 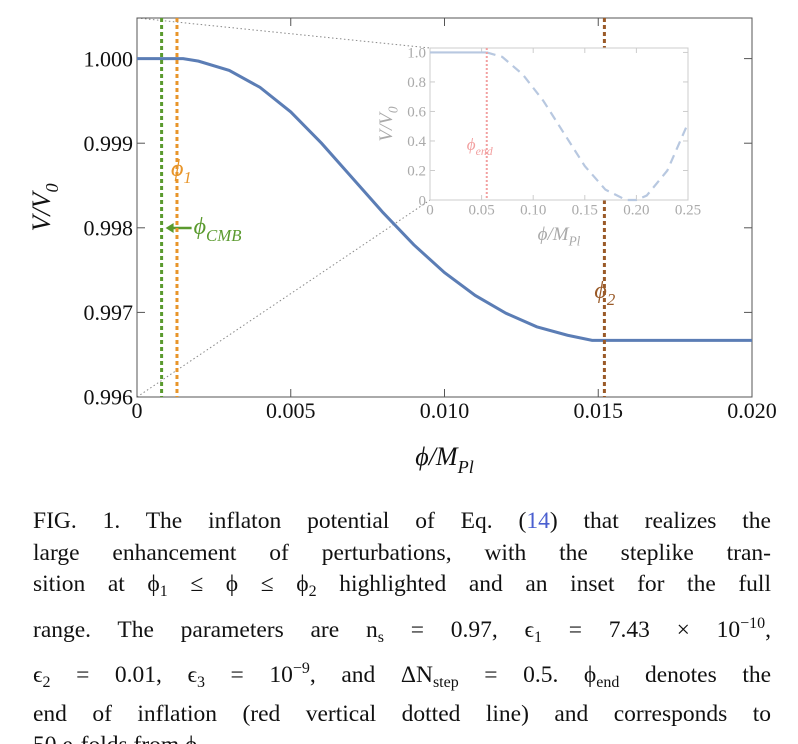 What do you see at coordinates (599, 410) in the screenshot?
I see `x-tick-label: 0.015` at bounding box center [599, 410].